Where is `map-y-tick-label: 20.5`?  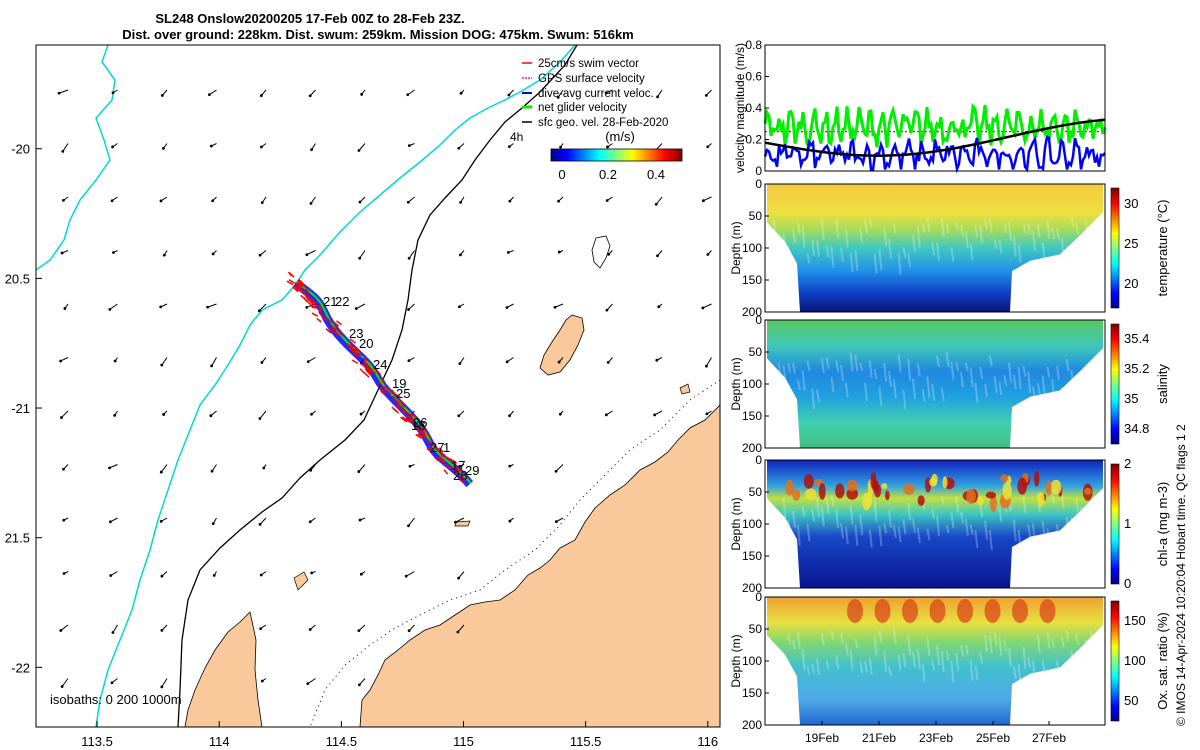 map-y-tick-label: 20.5 is located at coordinates (17, 278).